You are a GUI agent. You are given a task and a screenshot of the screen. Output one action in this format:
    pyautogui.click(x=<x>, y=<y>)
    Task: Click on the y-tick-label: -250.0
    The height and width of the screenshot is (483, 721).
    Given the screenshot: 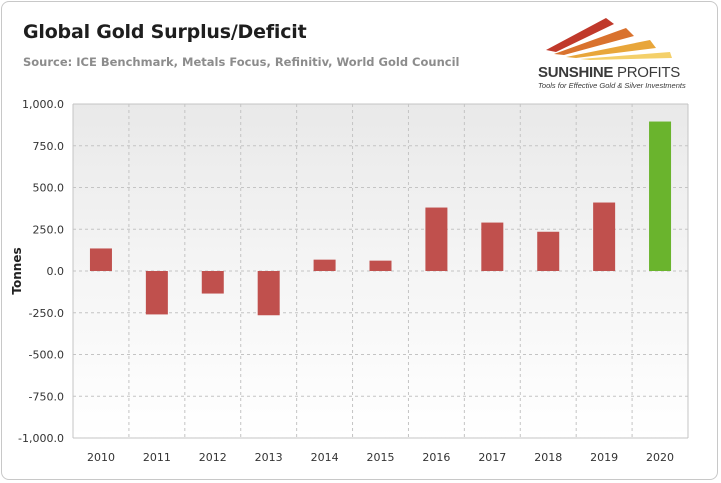 What is the action you would take?
    pyautogui.click(x=46, y=313)
    